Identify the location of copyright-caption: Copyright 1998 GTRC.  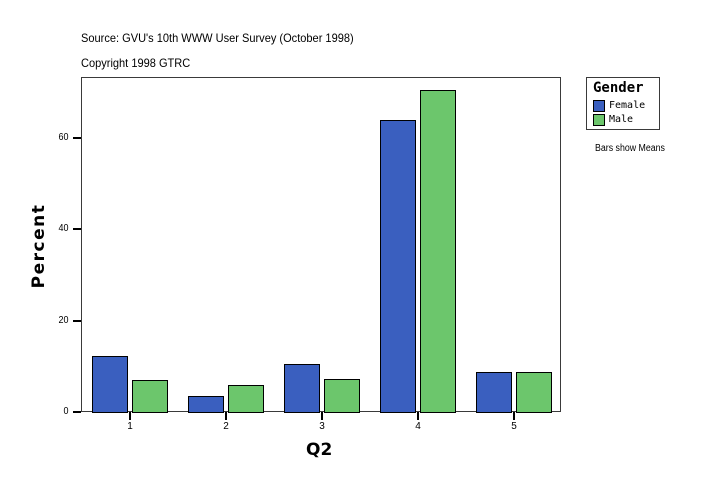
(136, 63).